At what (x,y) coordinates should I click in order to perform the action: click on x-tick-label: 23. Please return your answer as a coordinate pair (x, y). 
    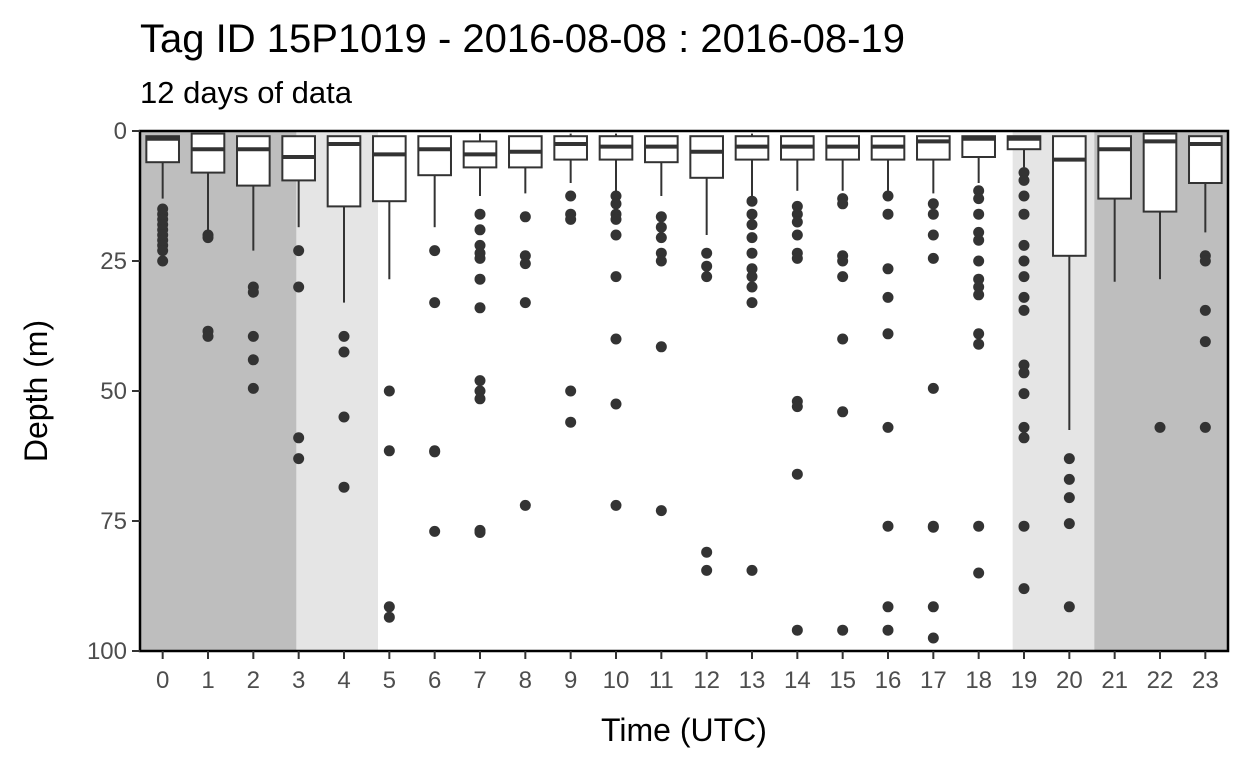
    Looking at the image, I should click on (1205, 680).